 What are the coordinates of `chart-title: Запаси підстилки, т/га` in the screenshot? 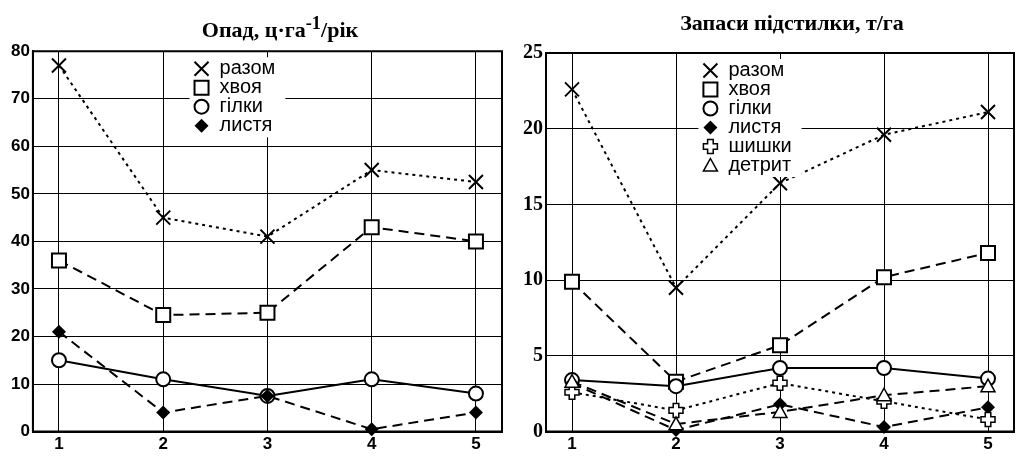 It's located at (792, 23).